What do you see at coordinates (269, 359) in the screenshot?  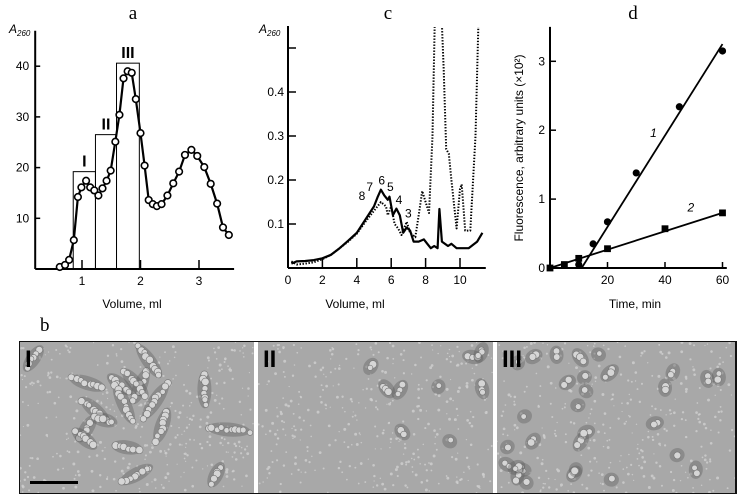 I see `micrograph-label-II: II` at bounding box center [269, 359].